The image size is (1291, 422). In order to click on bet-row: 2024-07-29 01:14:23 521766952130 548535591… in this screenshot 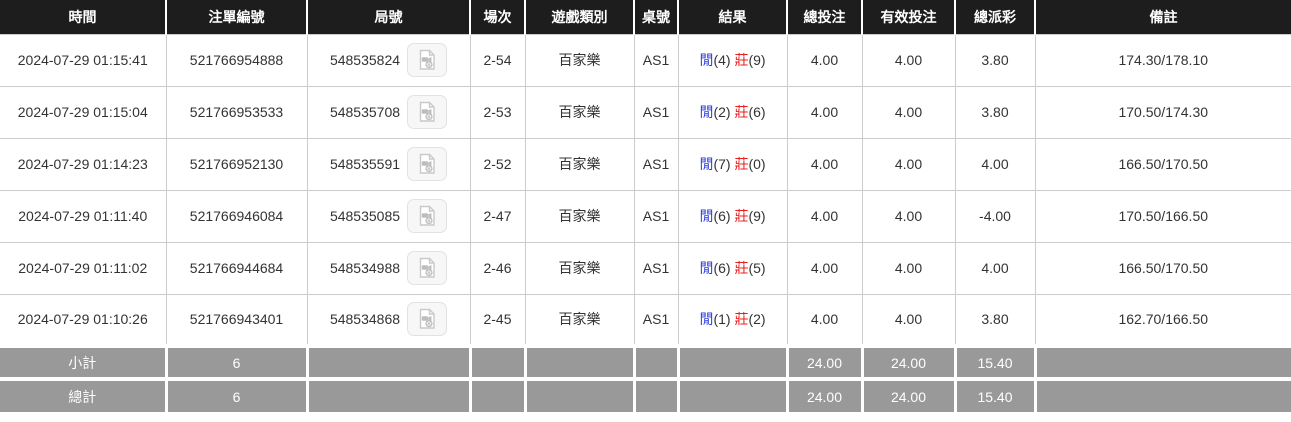, I will do `click(645, 164)`.